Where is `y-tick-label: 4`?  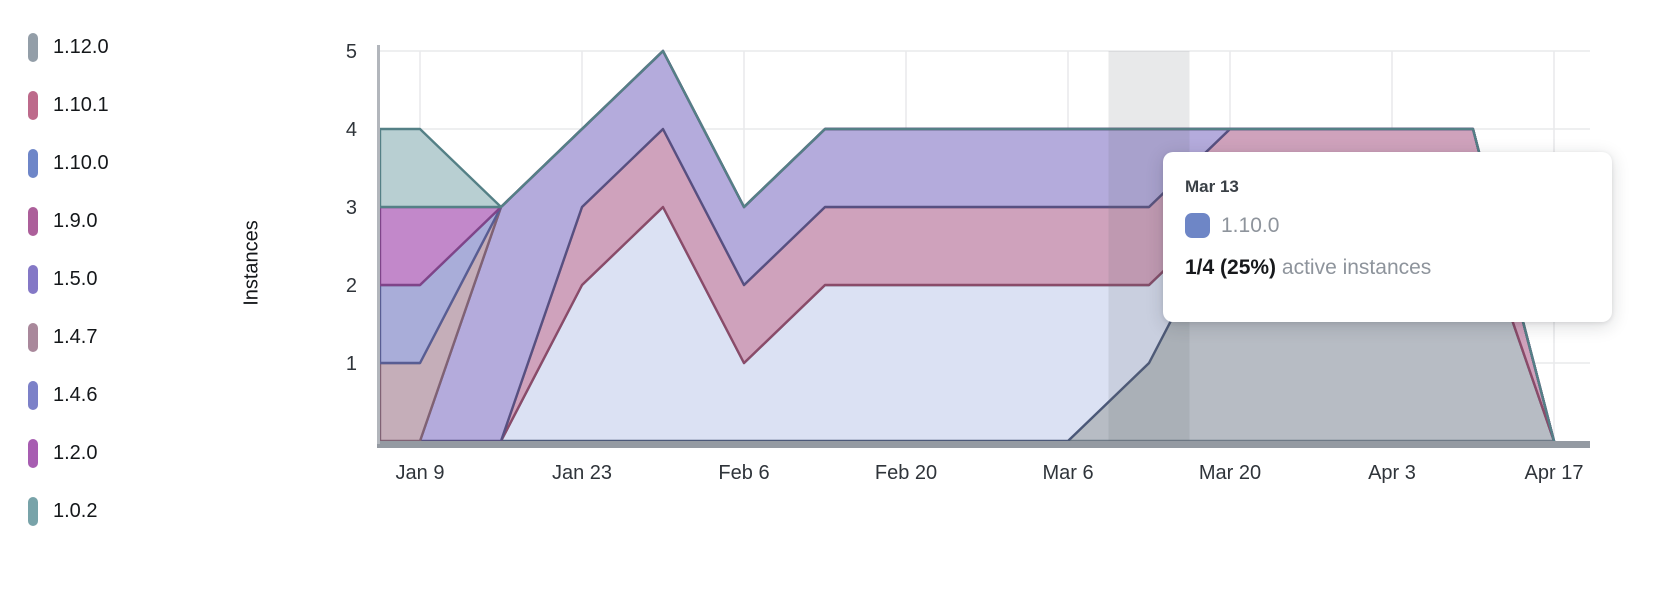 y-tick-label: 4 is located at coordinates (351, 130).